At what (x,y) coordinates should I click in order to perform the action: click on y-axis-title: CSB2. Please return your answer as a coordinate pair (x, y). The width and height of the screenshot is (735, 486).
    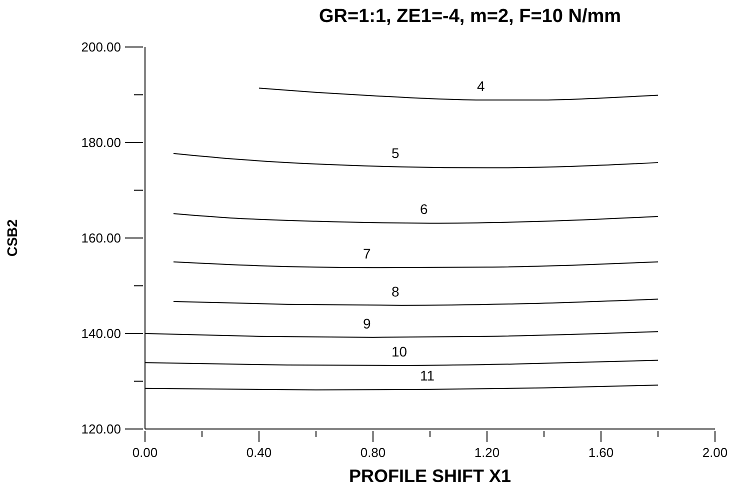
    Looking at the image, I should click on (12, 238).